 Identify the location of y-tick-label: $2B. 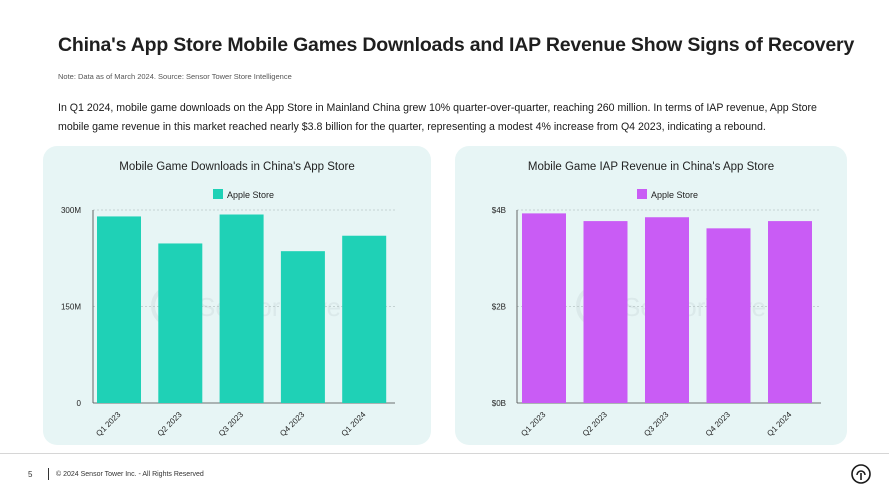
(499, 307).